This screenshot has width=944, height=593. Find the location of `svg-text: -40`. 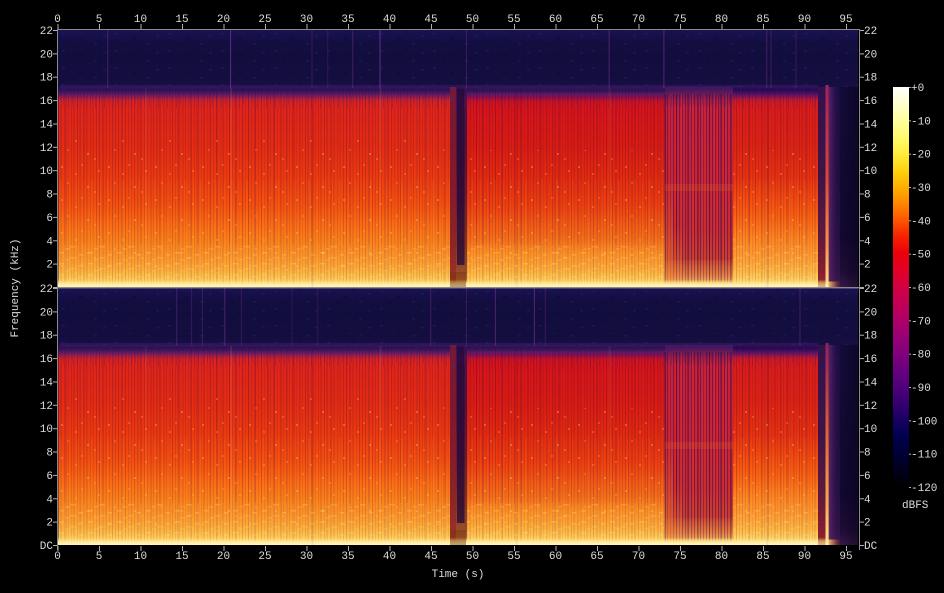

svg-text: -40 is located at coordinates (921, 222).